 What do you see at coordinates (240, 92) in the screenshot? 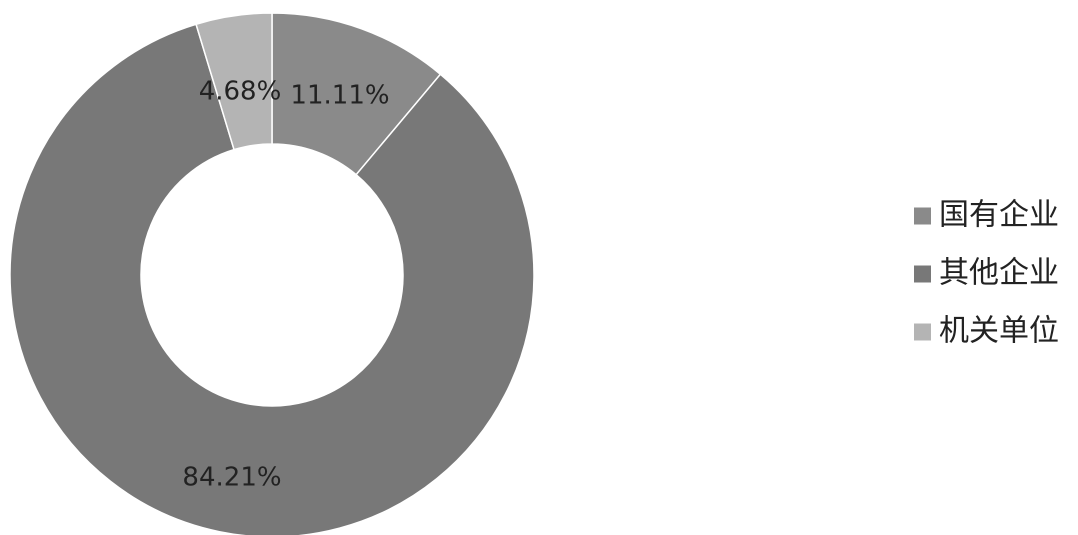
I see `data-label-3: 4.68%` at bounding box center [240, 92].